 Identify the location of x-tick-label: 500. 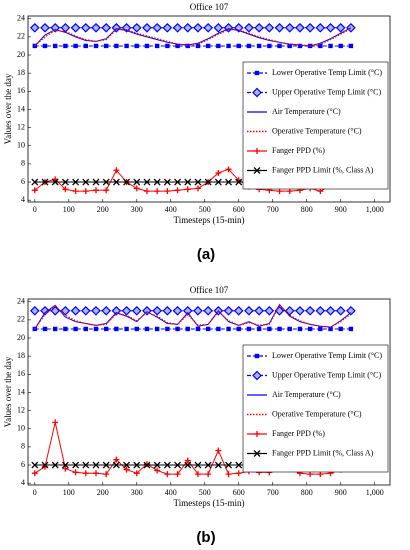
(205, 492).